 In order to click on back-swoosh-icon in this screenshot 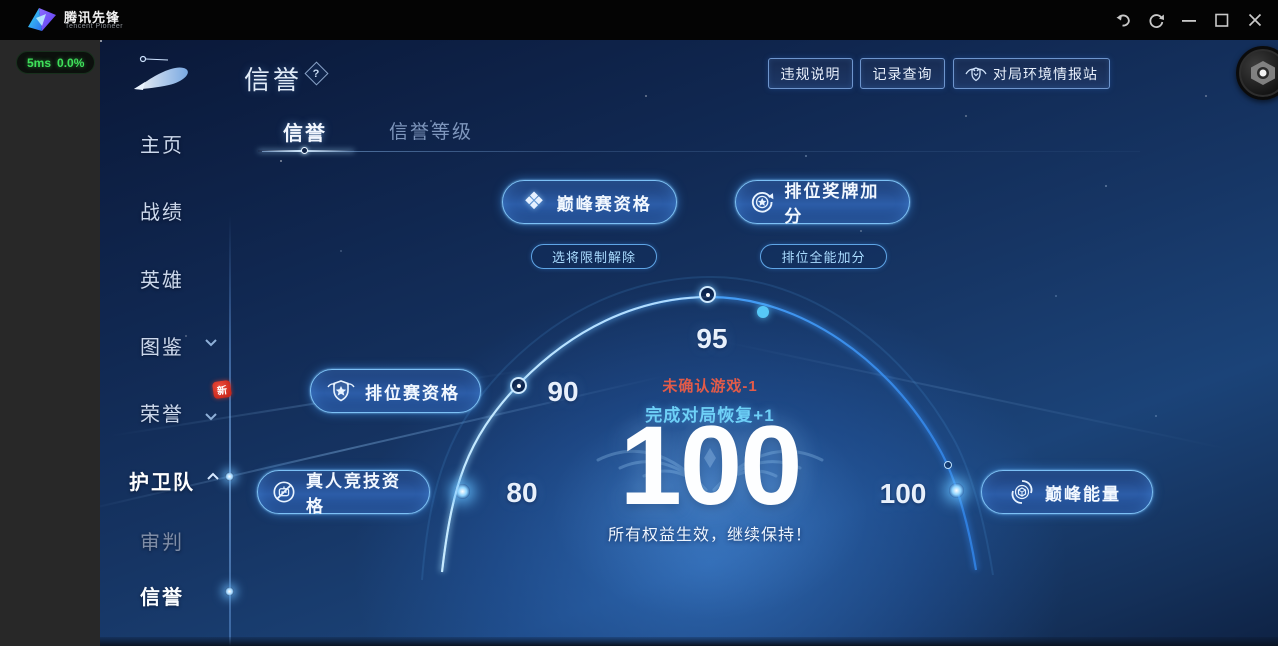, I will do `click(162, 74)`.